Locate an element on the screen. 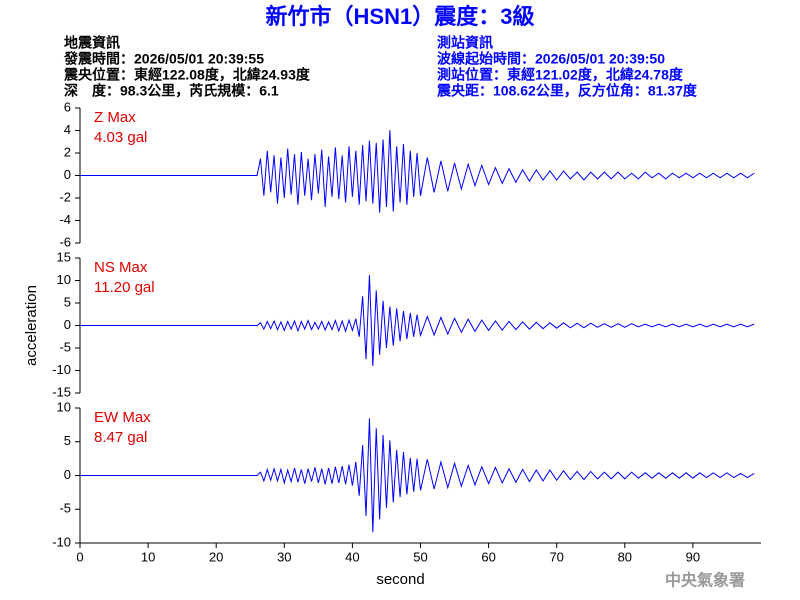  footer: 中央氣象署 is located at coordinates (705, 580).